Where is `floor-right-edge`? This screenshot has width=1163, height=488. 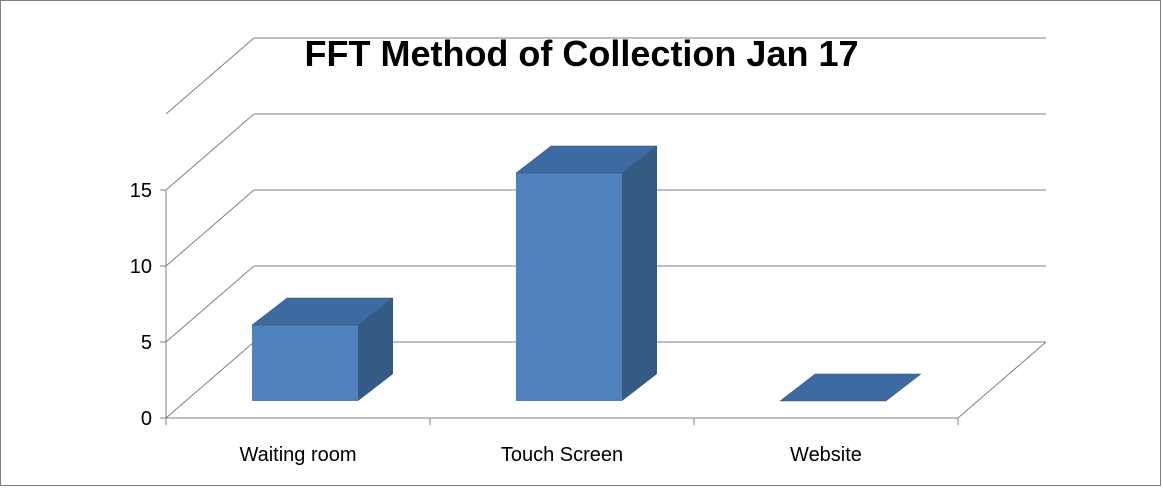
floor-right-edge is located at coordinates (1002, 380).